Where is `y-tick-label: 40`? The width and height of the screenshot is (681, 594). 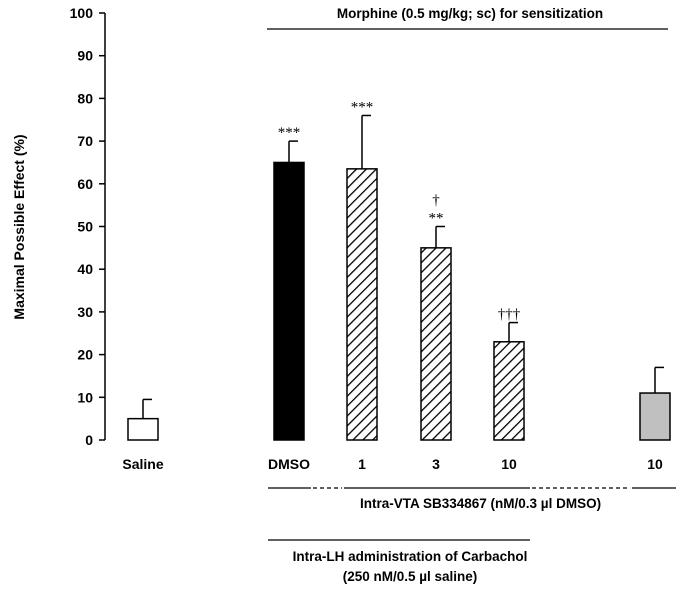 y-tick-label: 40 is located at coordinates (85, 269).